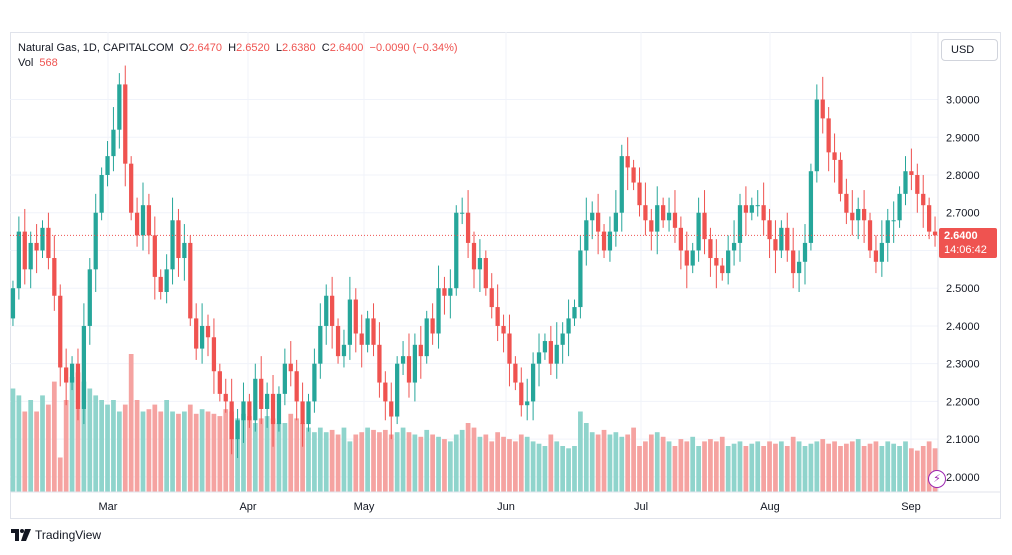 The image size is (1012, 555). I want to click on symbol-title: Natural Gas, 1D, CAPITALCOM, so click(96, 48).